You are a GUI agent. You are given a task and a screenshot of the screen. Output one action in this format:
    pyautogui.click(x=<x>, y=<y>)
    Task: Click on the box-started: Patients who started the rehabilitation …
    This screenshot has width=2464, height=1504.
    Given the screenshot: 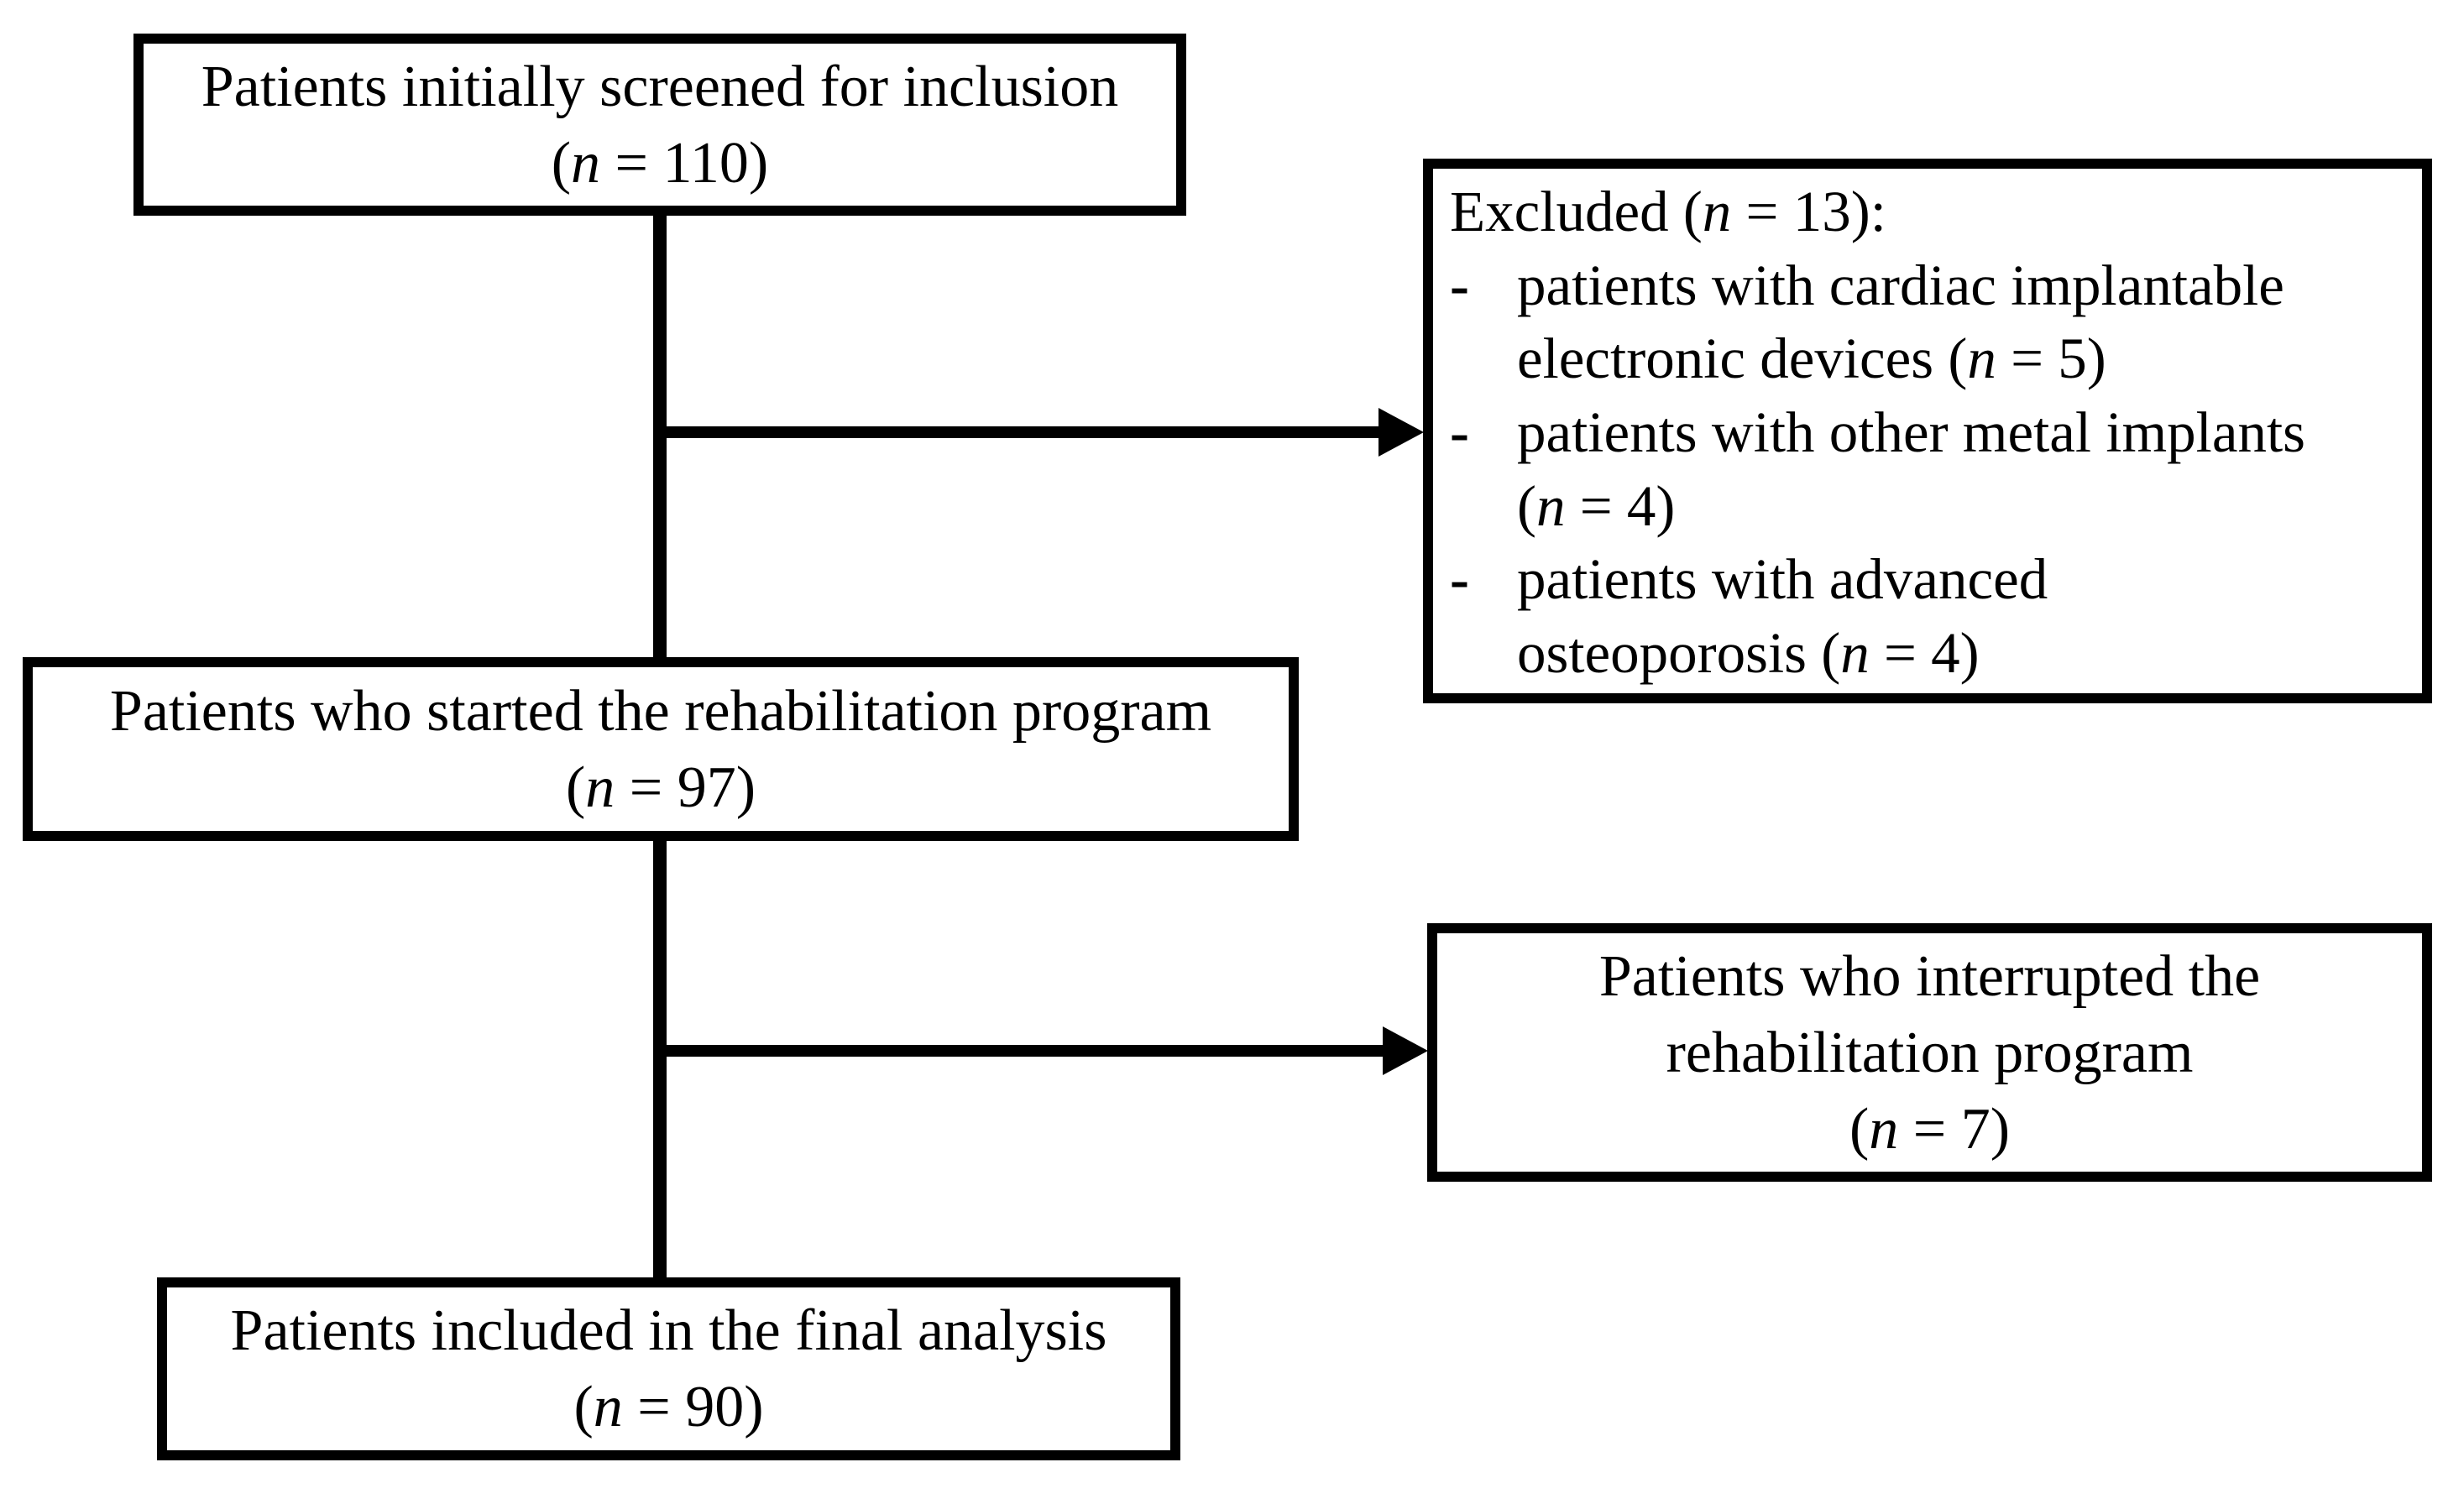 What is the action you would take?
    pyautogui.click(x=661, y=749)
    